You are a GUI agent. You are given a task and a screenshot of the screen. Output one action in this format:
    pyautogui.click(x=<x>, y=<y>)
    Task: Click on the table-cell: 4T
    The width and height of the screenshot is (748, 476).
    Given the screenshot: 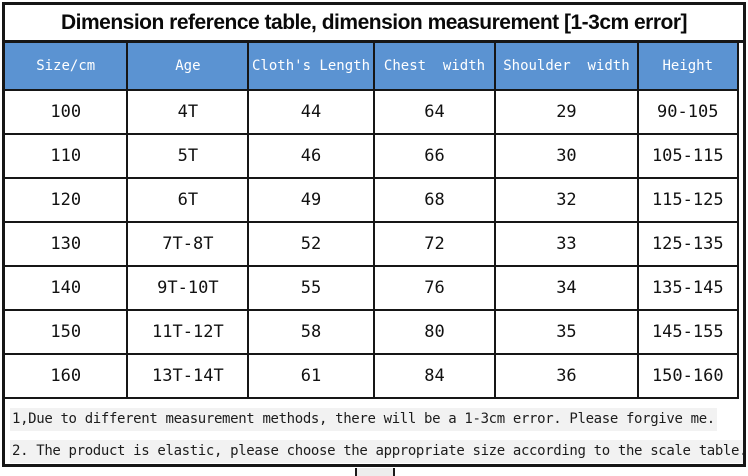 What is the action you would take?
    pyautogui.click(x=188, y=112)
    